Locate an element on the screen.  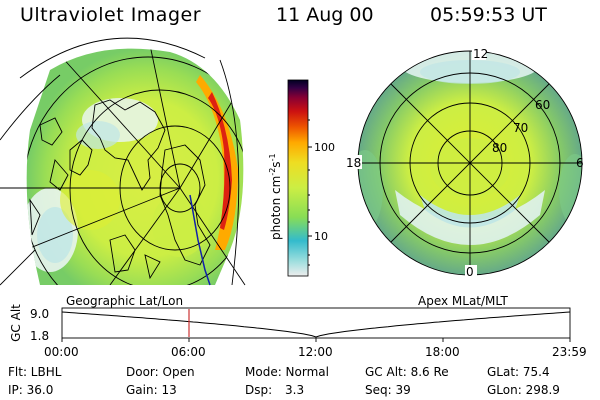
colorbar-unit: photon cm-2s-1 is located at coordinates (275, 196).